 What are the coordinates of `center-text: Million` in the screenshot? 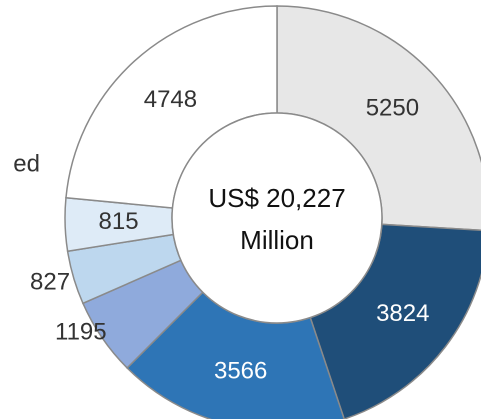 It's located at (277, 240).